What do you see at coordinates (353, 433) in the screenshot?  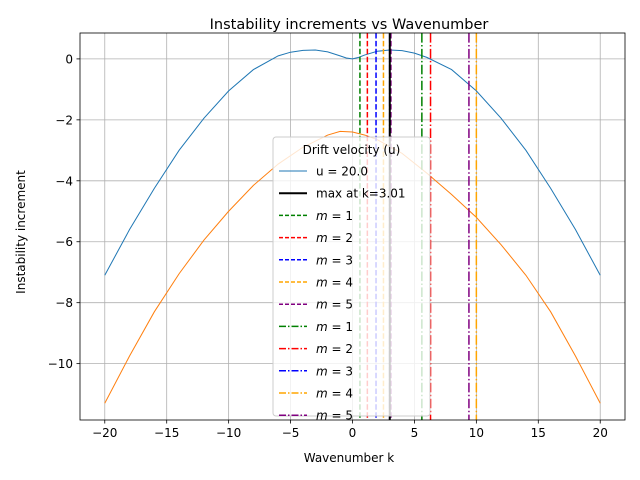 I see `x-tick-label: 0` at bounding box center [353, 433].